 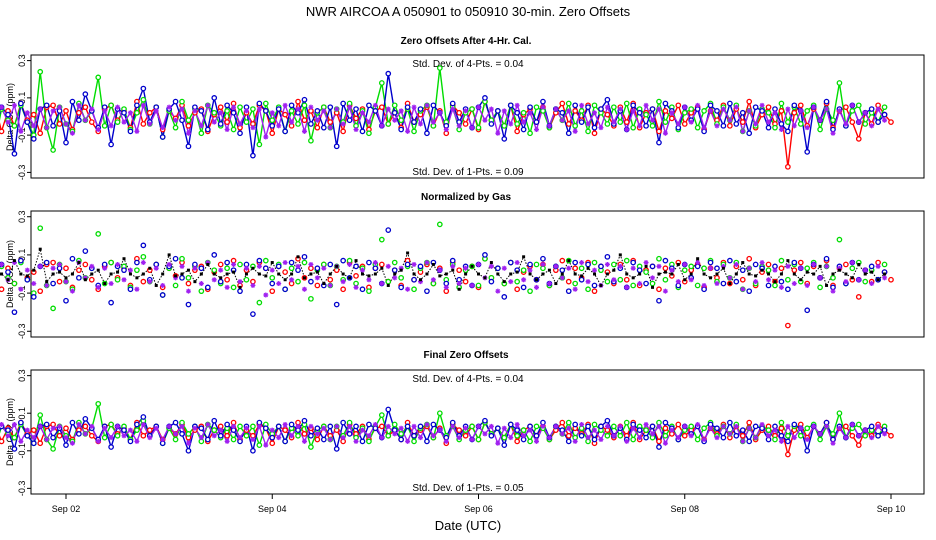 What do you see at coordinates (22, 332) in the screenshot?
I see `y-tick-label: -0.3` at bounding box center [22, 332].